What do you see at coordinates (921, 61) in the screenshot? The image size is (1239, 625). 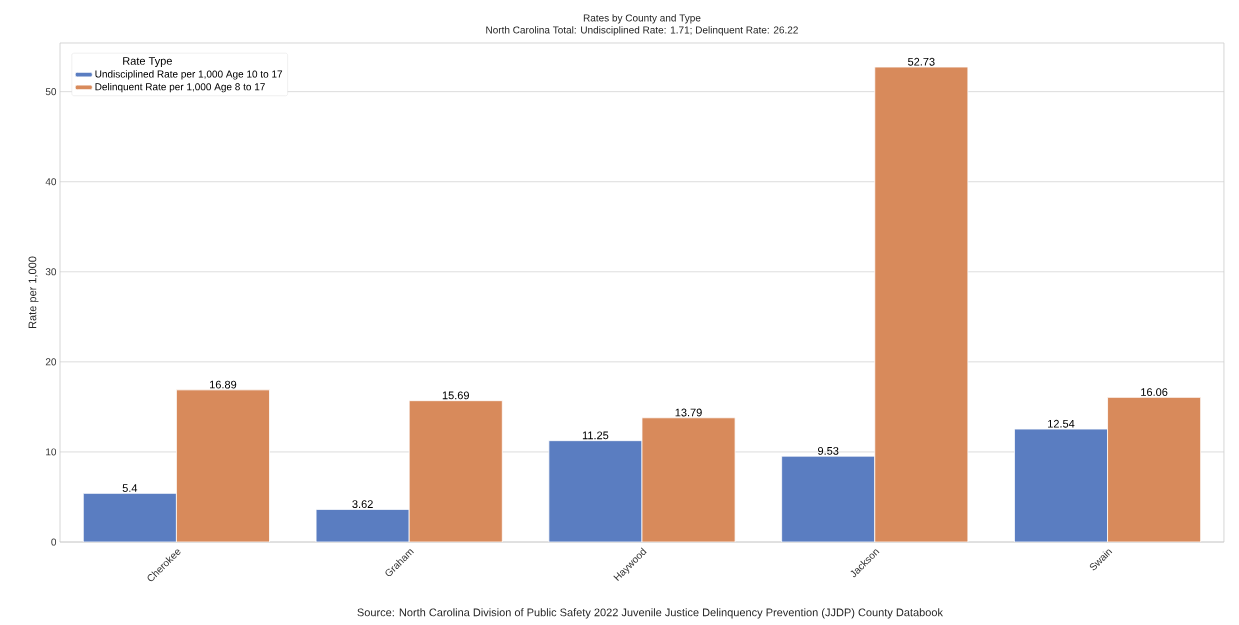 I see `data-label: 52.73` at bounding box center [921, 61].